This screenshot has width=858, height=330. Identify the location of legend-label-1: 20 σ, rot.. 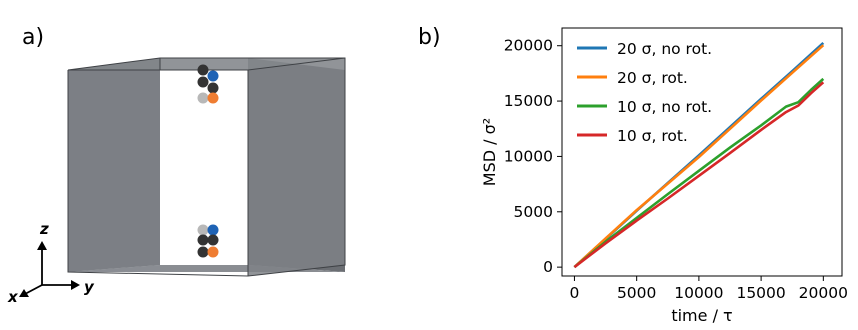
(652, 78).